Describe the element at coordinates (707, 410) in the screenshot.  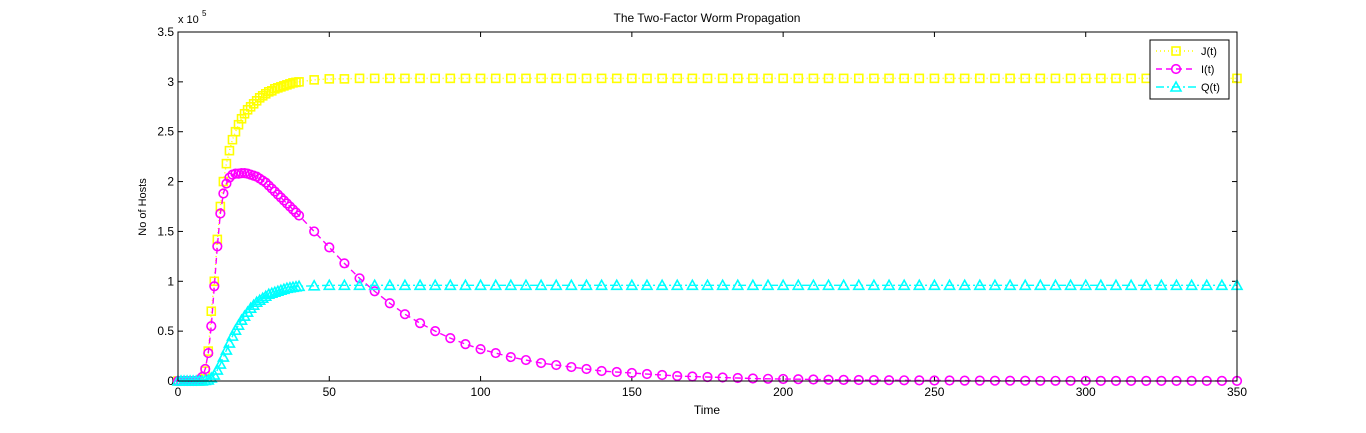
I see `x-axis-label: Time` at that location.